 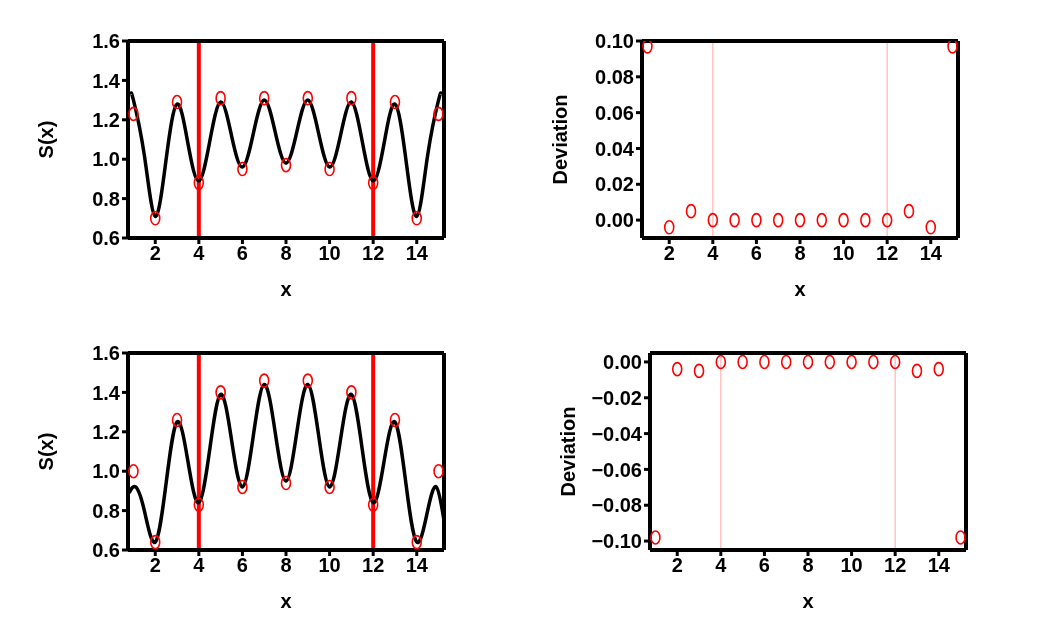 What do you see at coordinates (614, 76) in the screenshot?
I see `y-tick-label: 0.08` at bounding box center [614, 76].